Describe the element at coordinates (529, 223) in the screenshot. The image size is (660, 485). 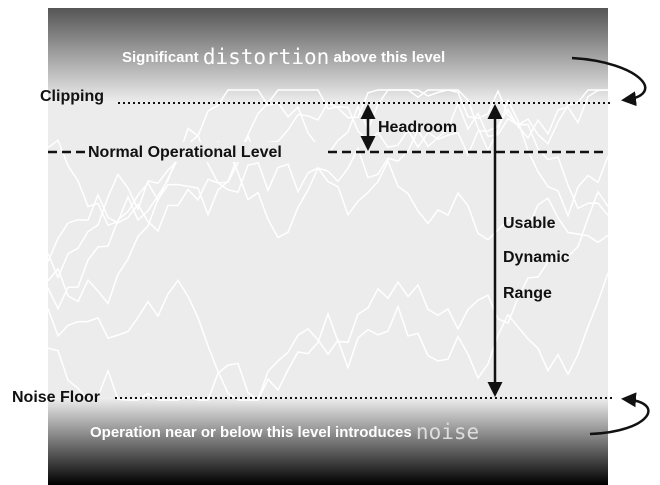
I see `range-label: Usable` at that location.